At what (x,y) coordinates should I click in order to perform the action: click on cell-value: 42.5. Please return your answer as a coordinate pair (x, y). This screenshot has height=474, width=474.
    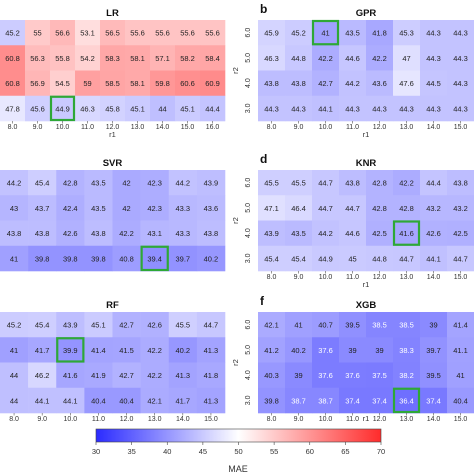
    Looking at the image, I should click on (460, 233).